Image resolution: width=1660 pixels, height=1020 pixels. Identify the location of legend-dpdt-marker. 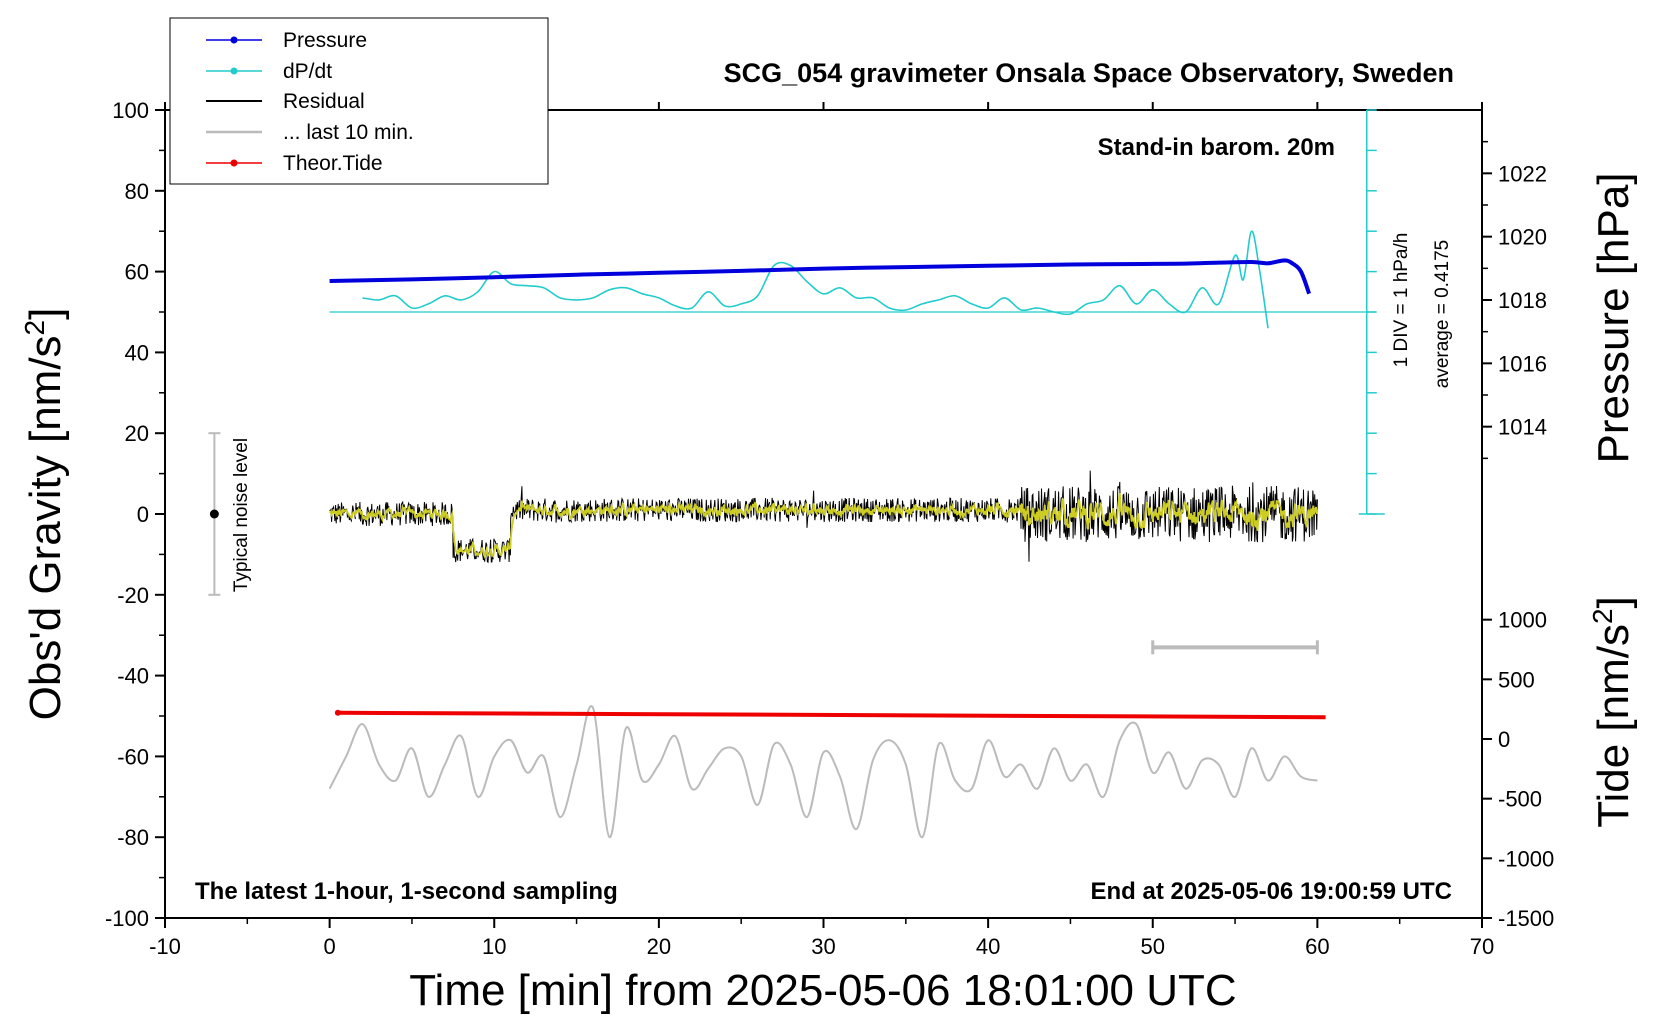
(234, 71).